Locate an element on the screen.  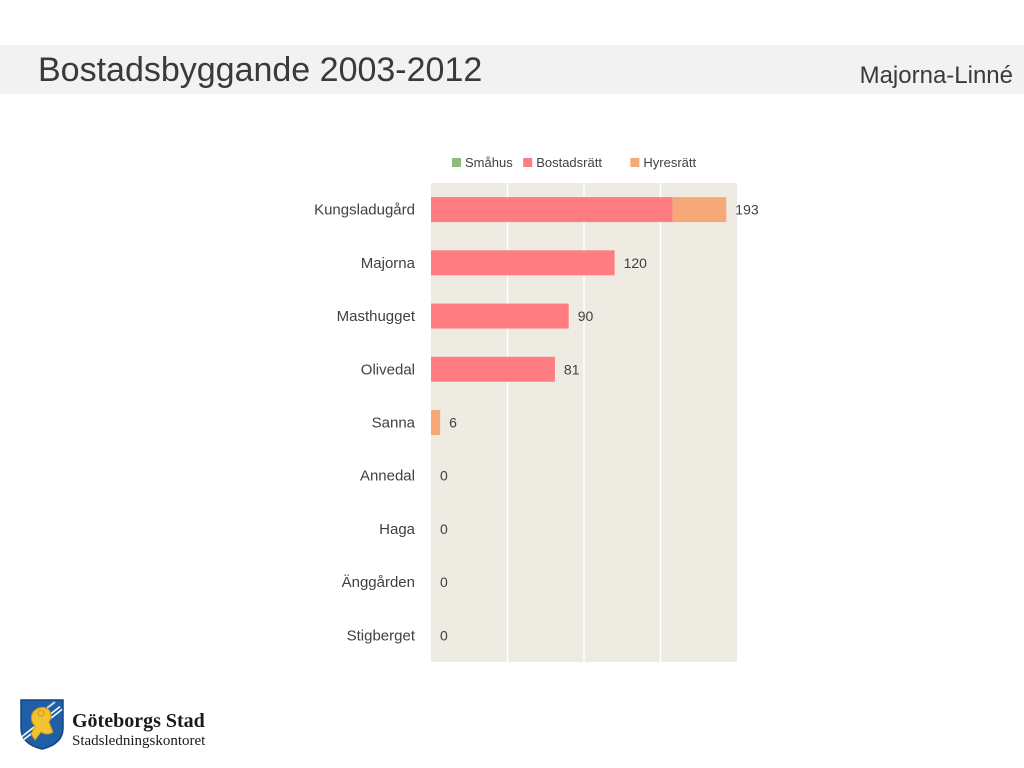
category-label: Olivedal is located at coordinates (388, 369).